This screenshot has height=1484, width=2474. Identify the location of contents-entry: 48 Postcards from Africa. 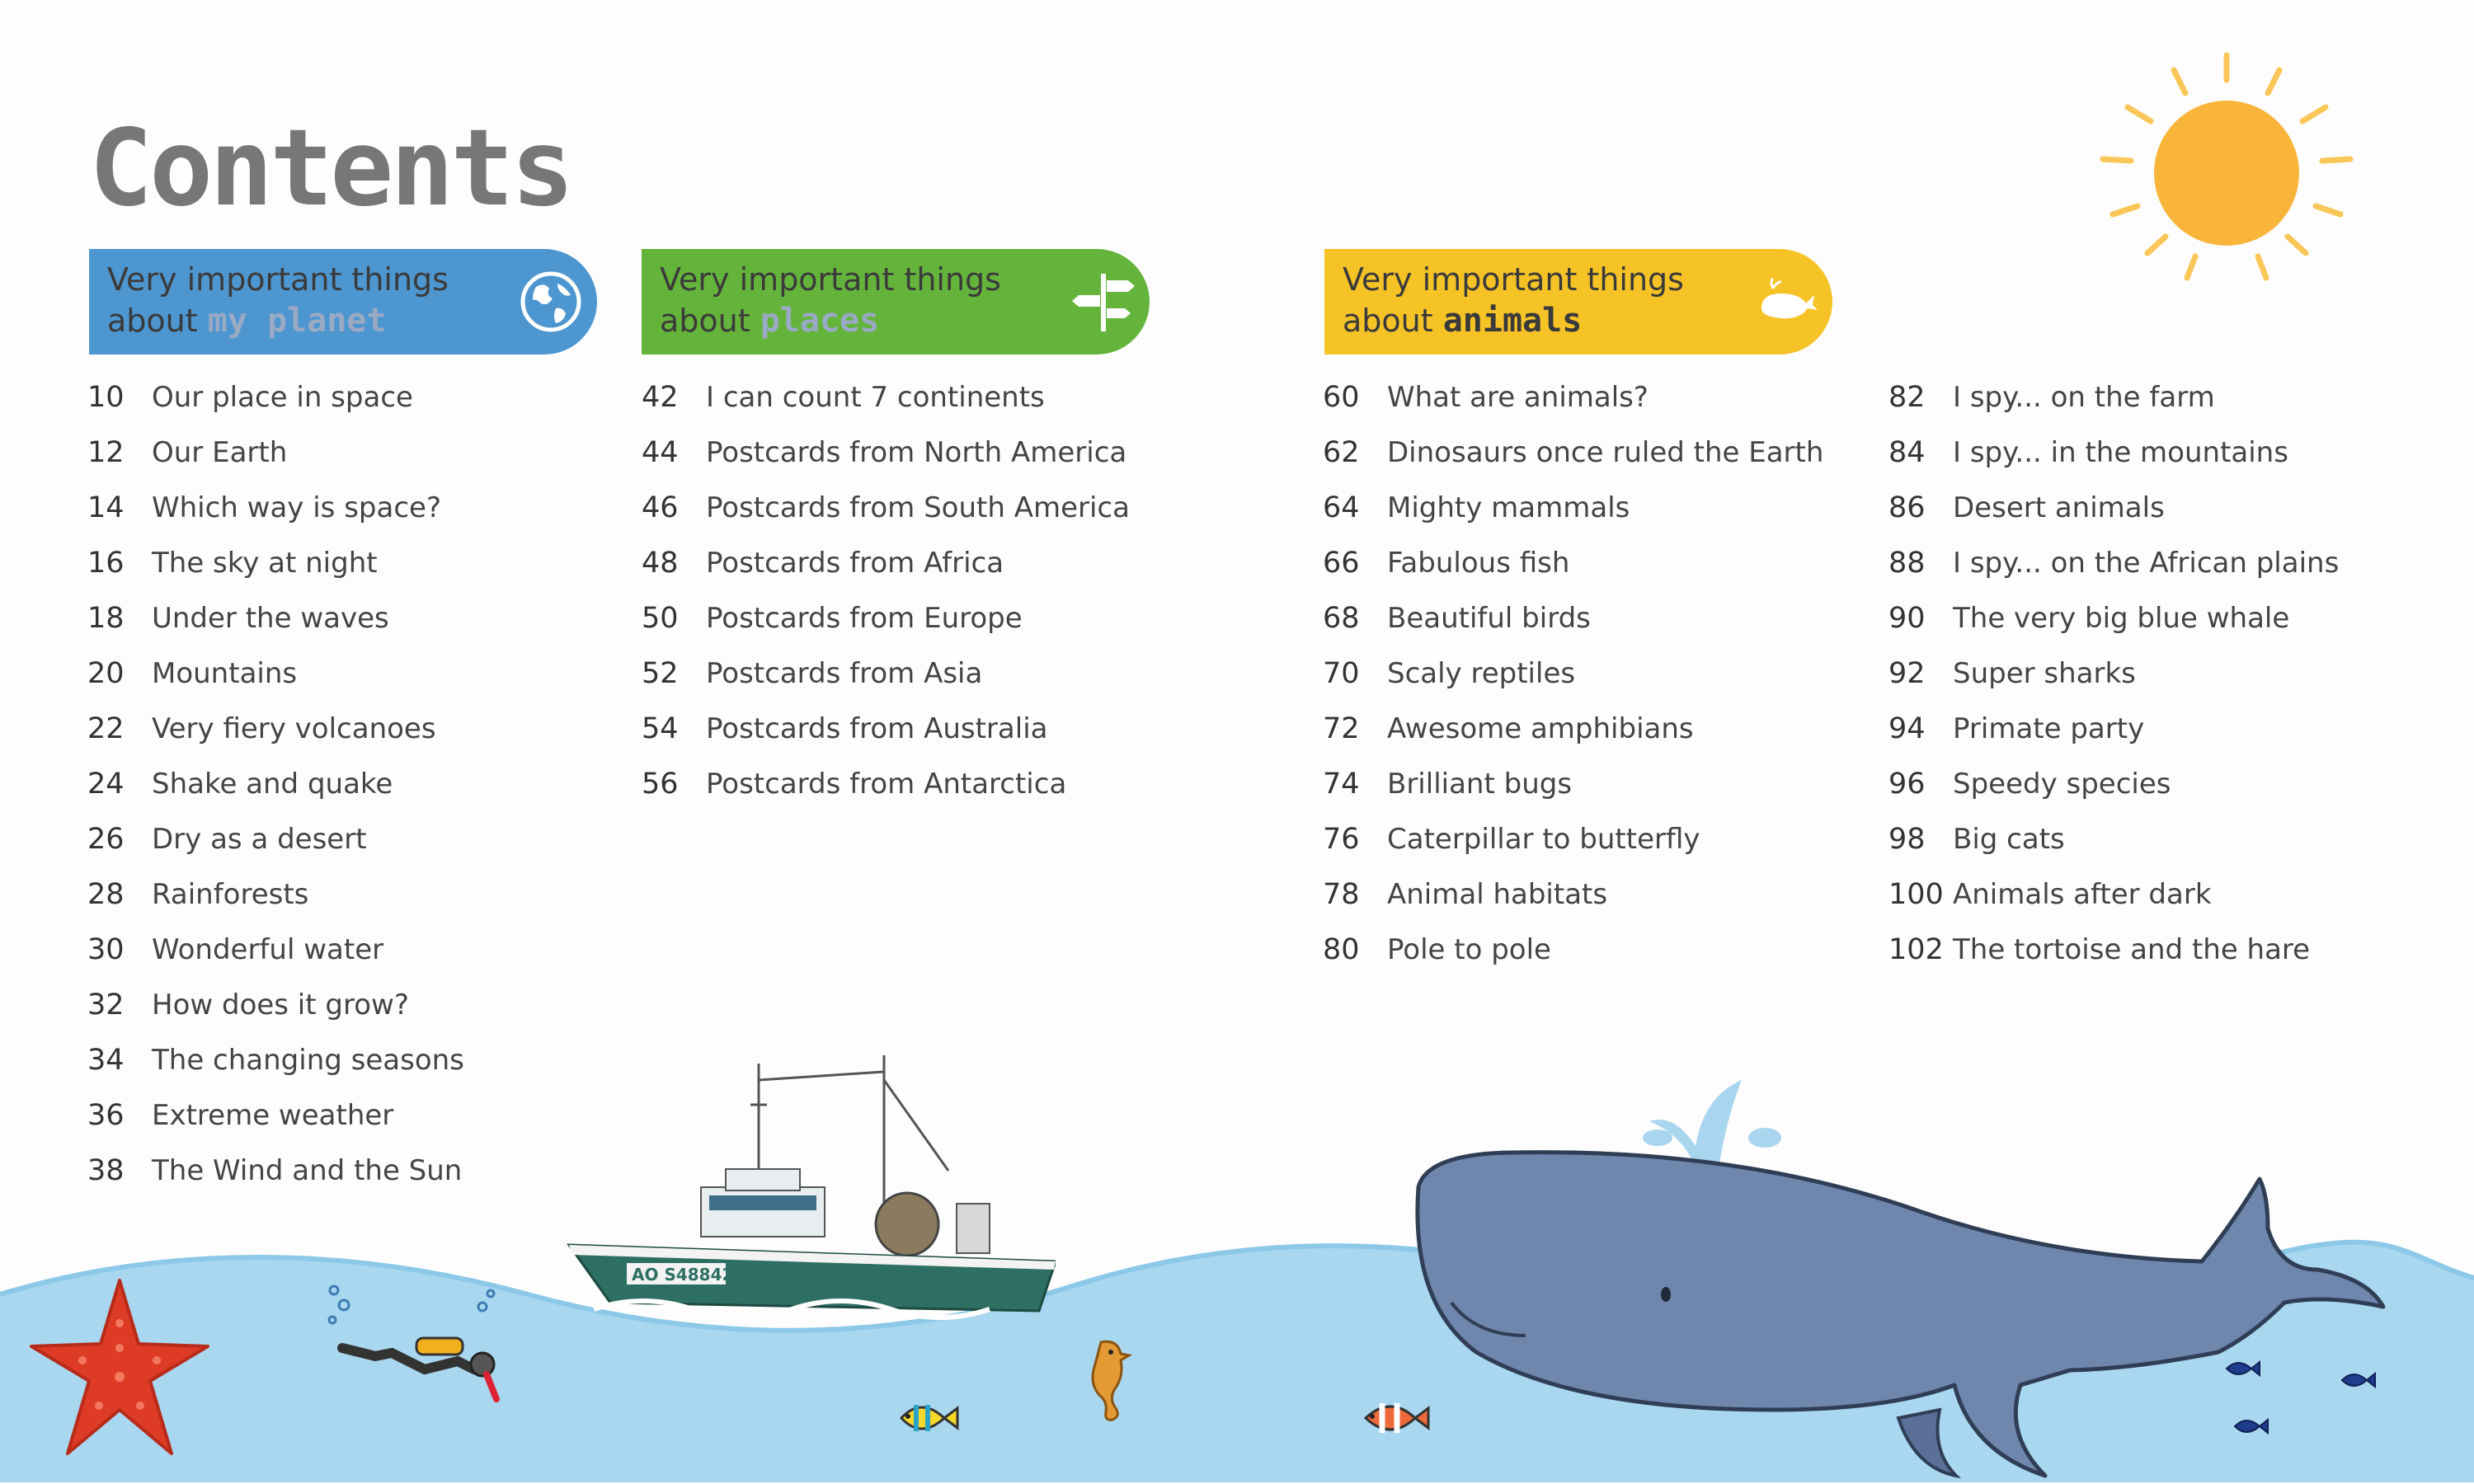
(886, 562).